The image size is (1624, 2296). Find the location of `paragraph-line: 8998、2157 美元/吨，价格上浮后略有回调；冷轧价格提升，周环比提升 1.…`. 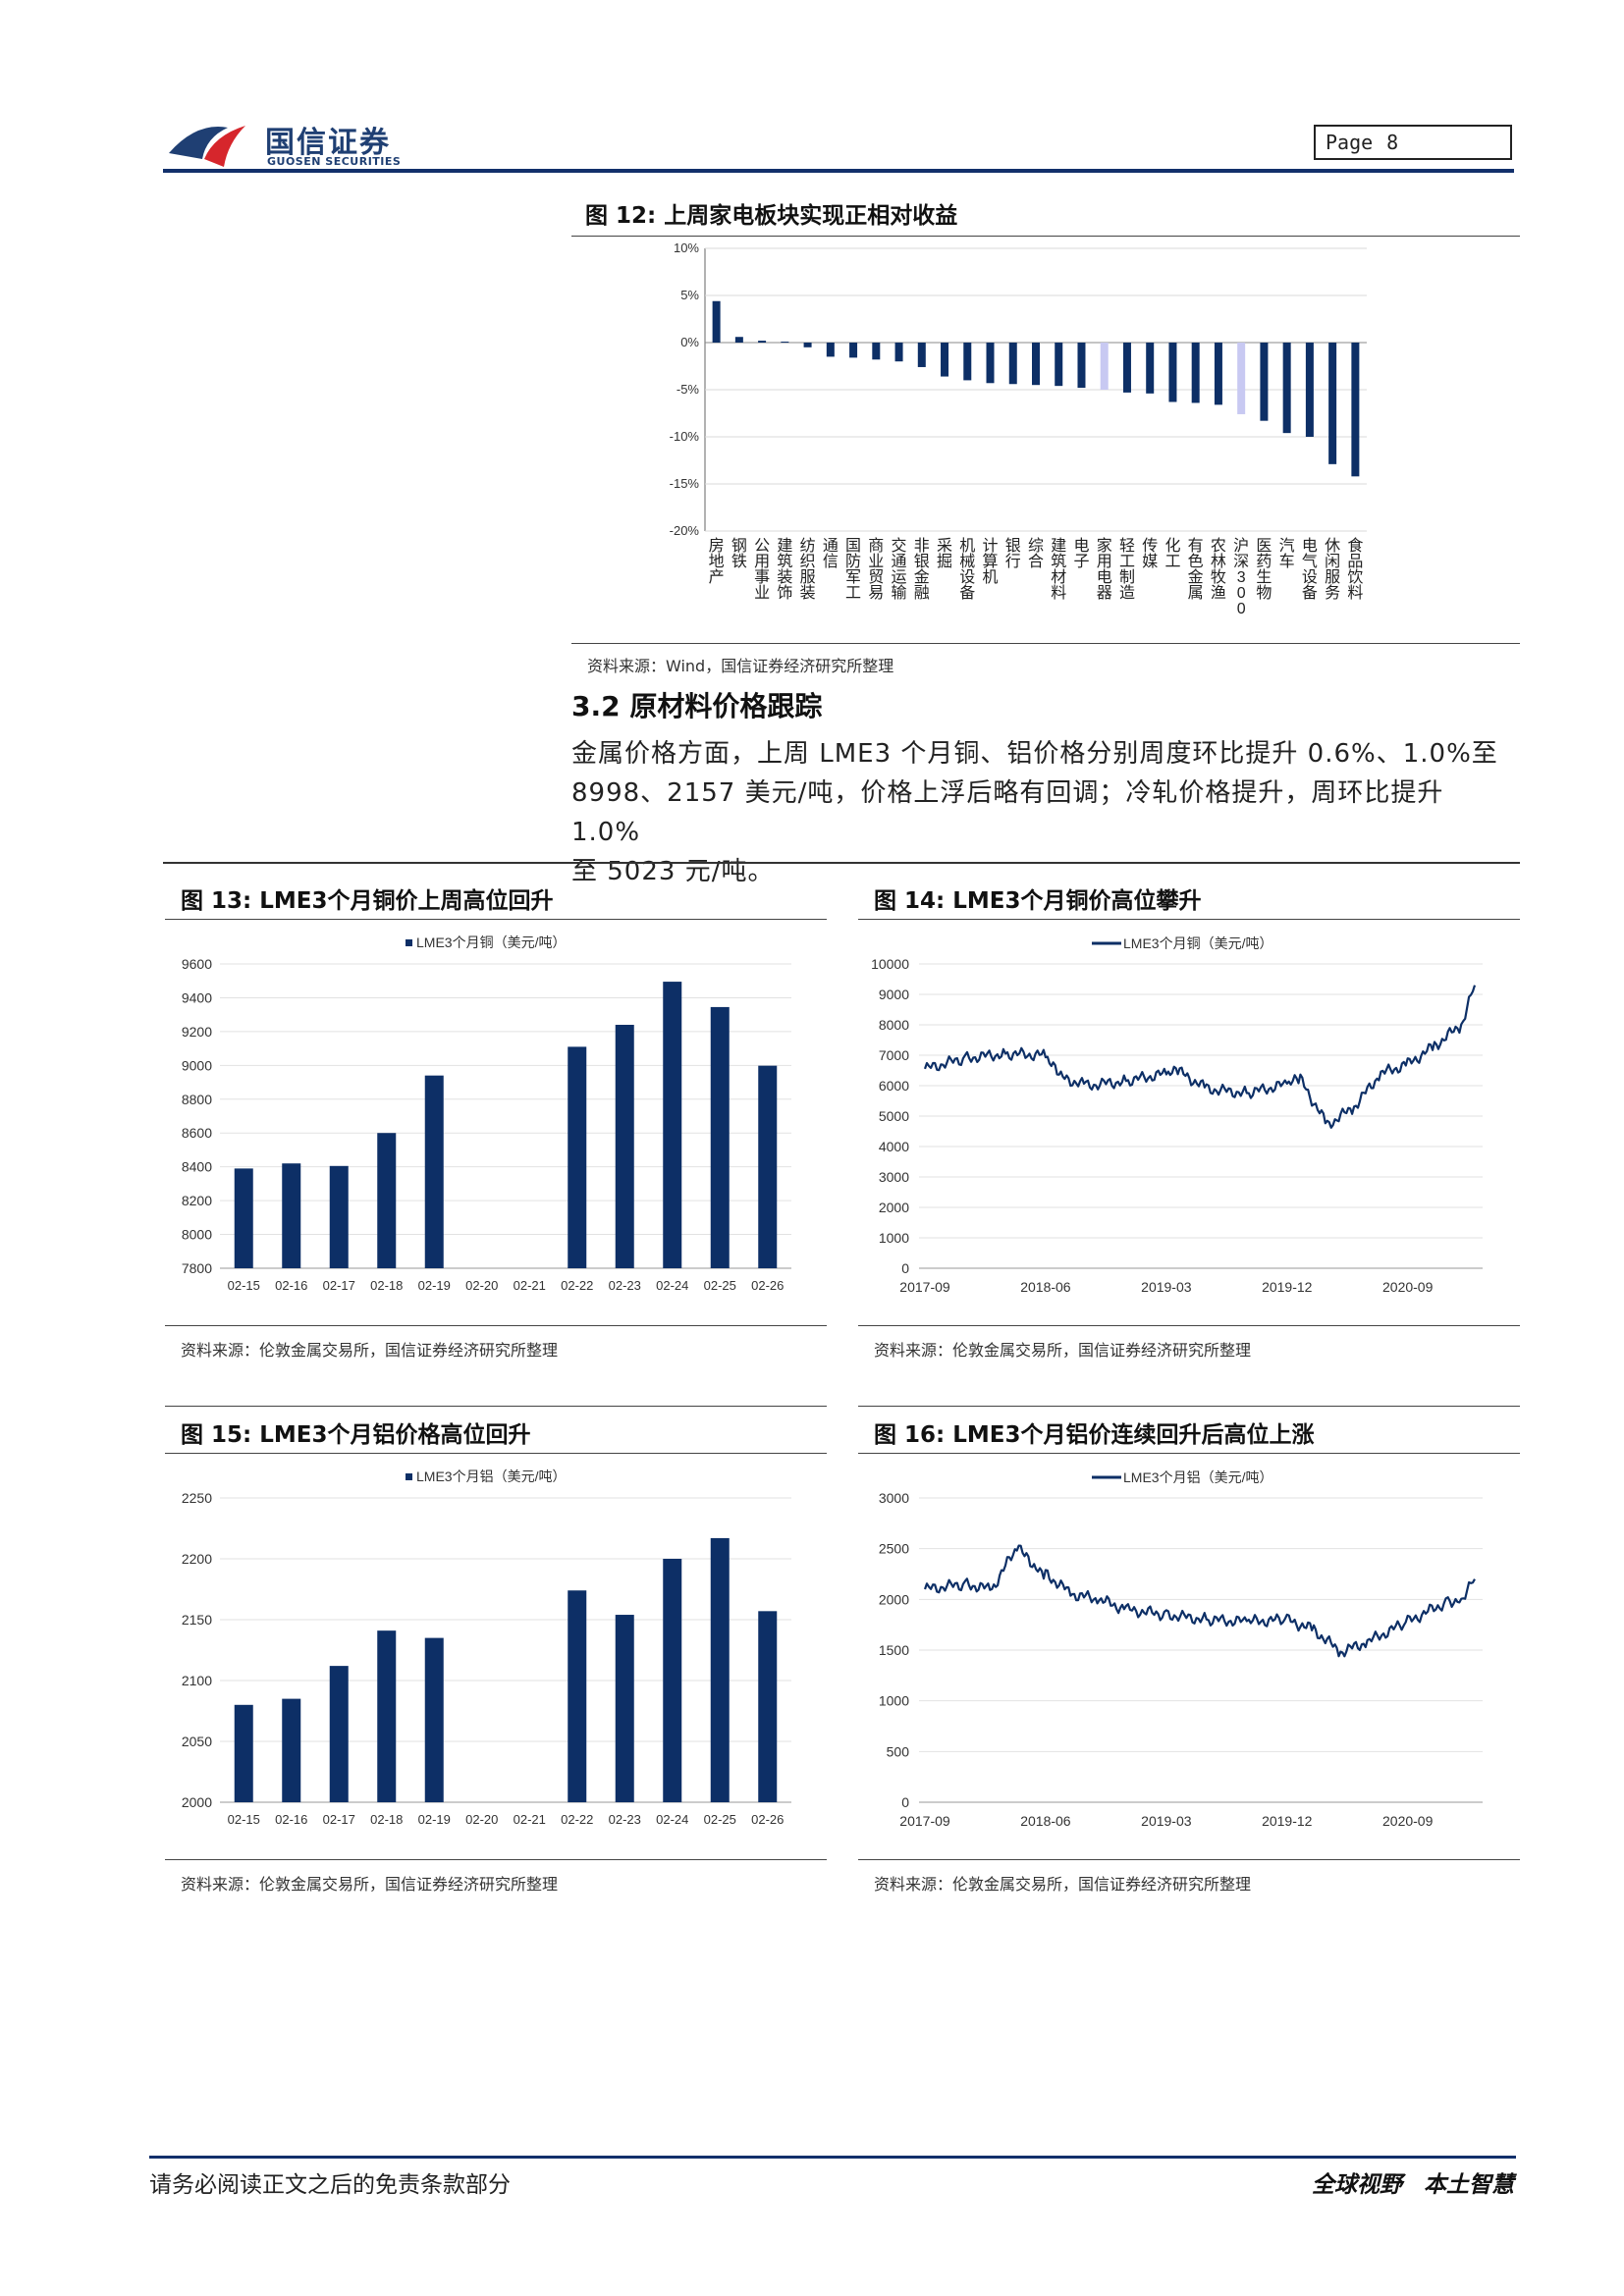

paragraph-line: 8998、2157 美元/吨，价格上浮后略有回调；冷轧价格提升，周环比提升 1.… is located at coordinates (1007, 812).